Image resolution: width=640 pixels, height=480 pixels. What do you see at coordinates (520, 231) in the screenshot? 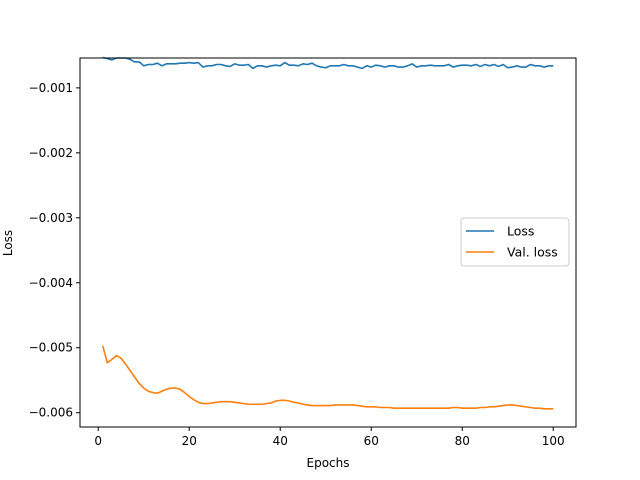
I see `legend-label-0: Loss` at bounding box center [520, 231].